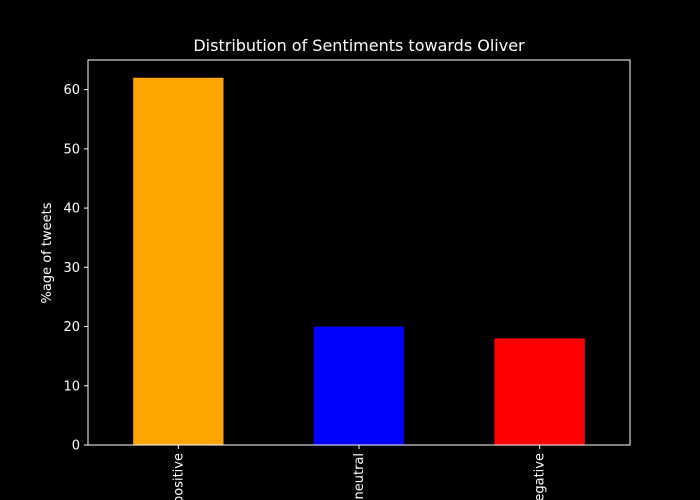 Image resolution: width=700 pixels, height=500 pixels. I want to click on y-tick-label: 40, so click(71, 209).